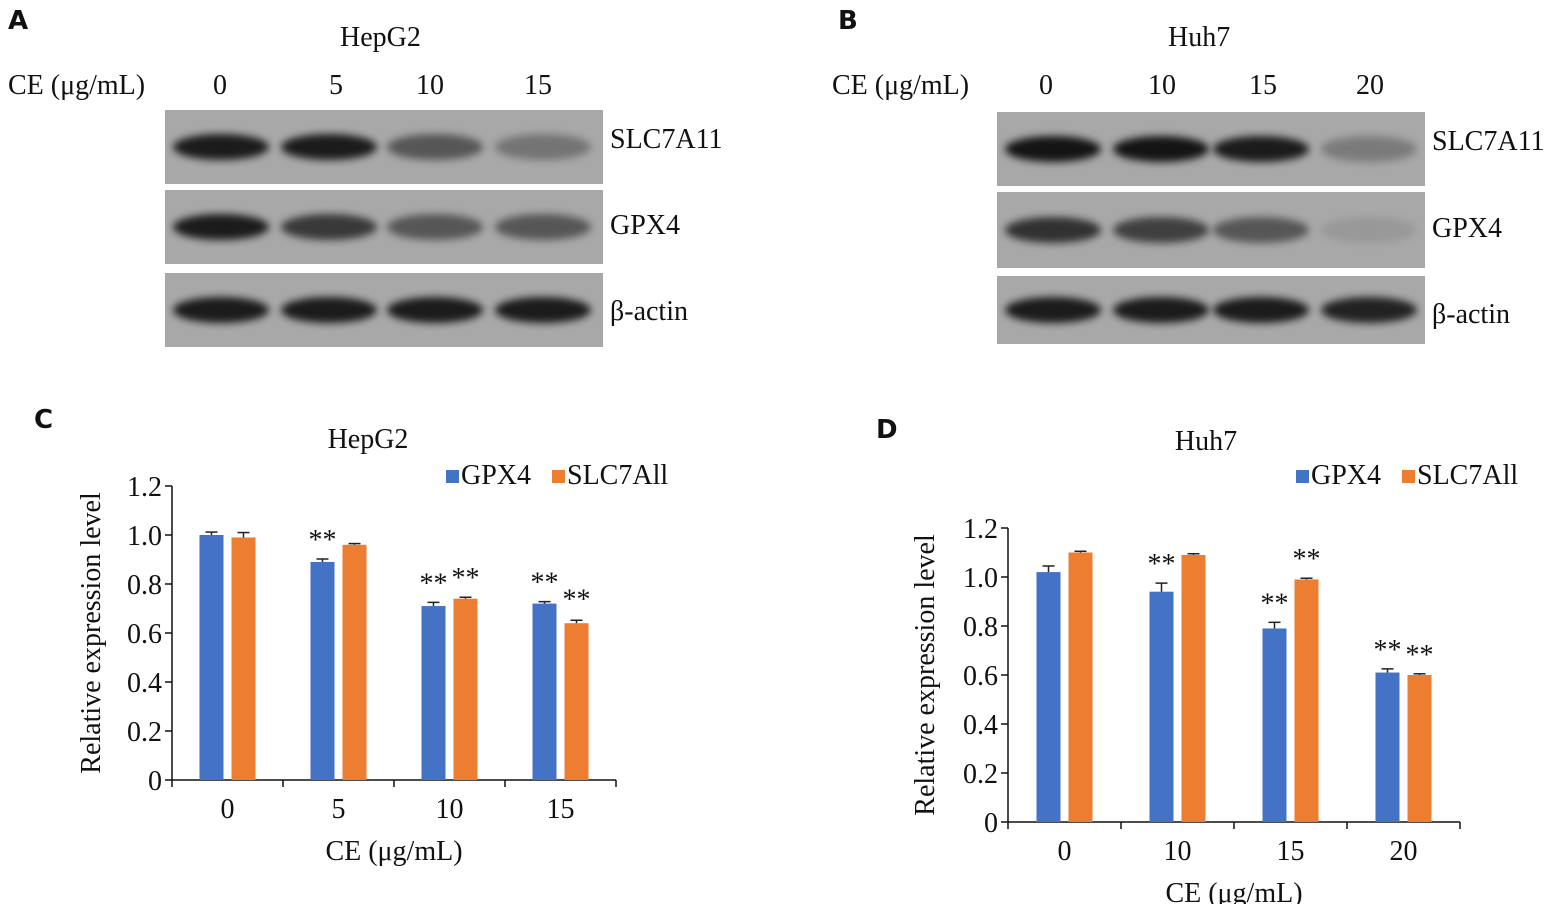 The width and height of the screenshot is (1567, 904). Describe the element at coordinates (848, 21) in the screenshot. I see `panel-letter-b: B` at that location.